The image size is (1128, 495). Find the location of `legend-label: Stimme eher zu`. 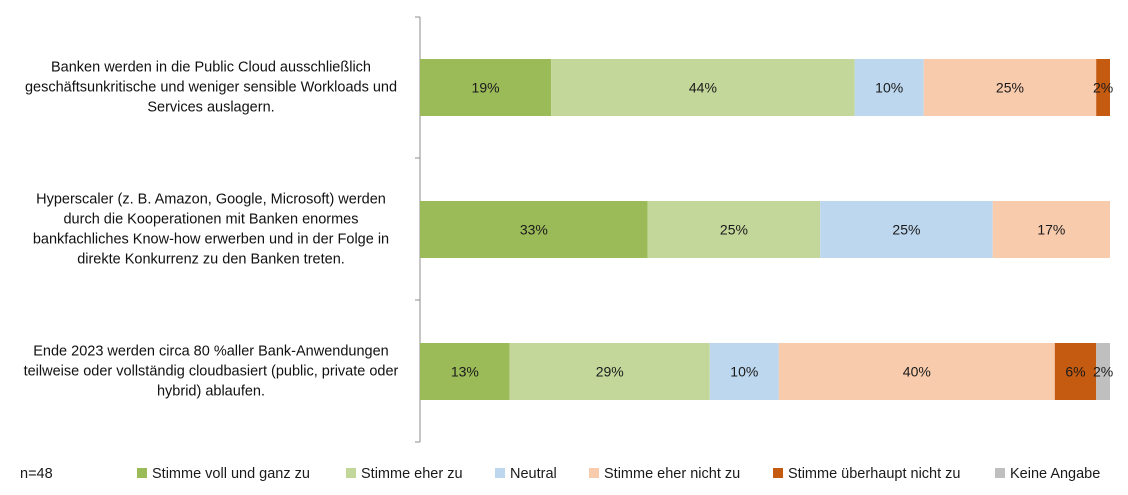

legend-label: Stimme eher zu is located at coordinates (412, 474).